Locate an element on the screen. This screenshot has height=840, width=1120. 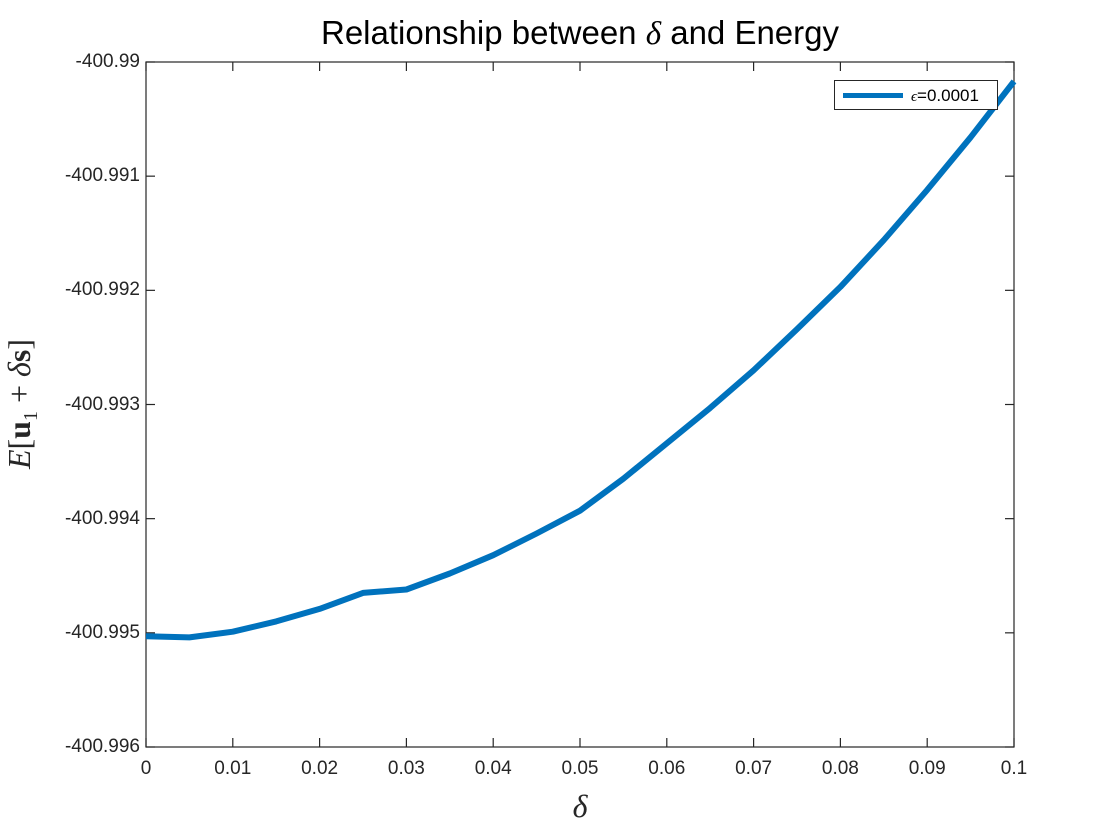
y-tick-label: -400.996 is located at coordinates (102, 746).